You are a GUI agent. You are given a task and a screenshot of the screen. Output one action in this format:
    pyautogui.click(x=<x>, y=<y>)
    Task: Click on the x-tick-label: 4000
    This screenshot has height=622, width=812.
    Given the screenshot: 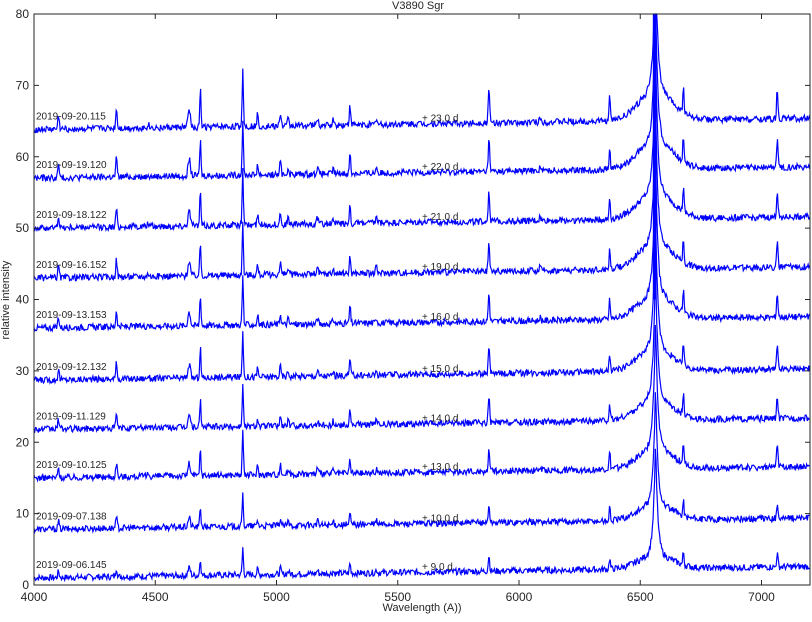 What is the action you would take?
    pyautogui.click(x=34, y=597)
    